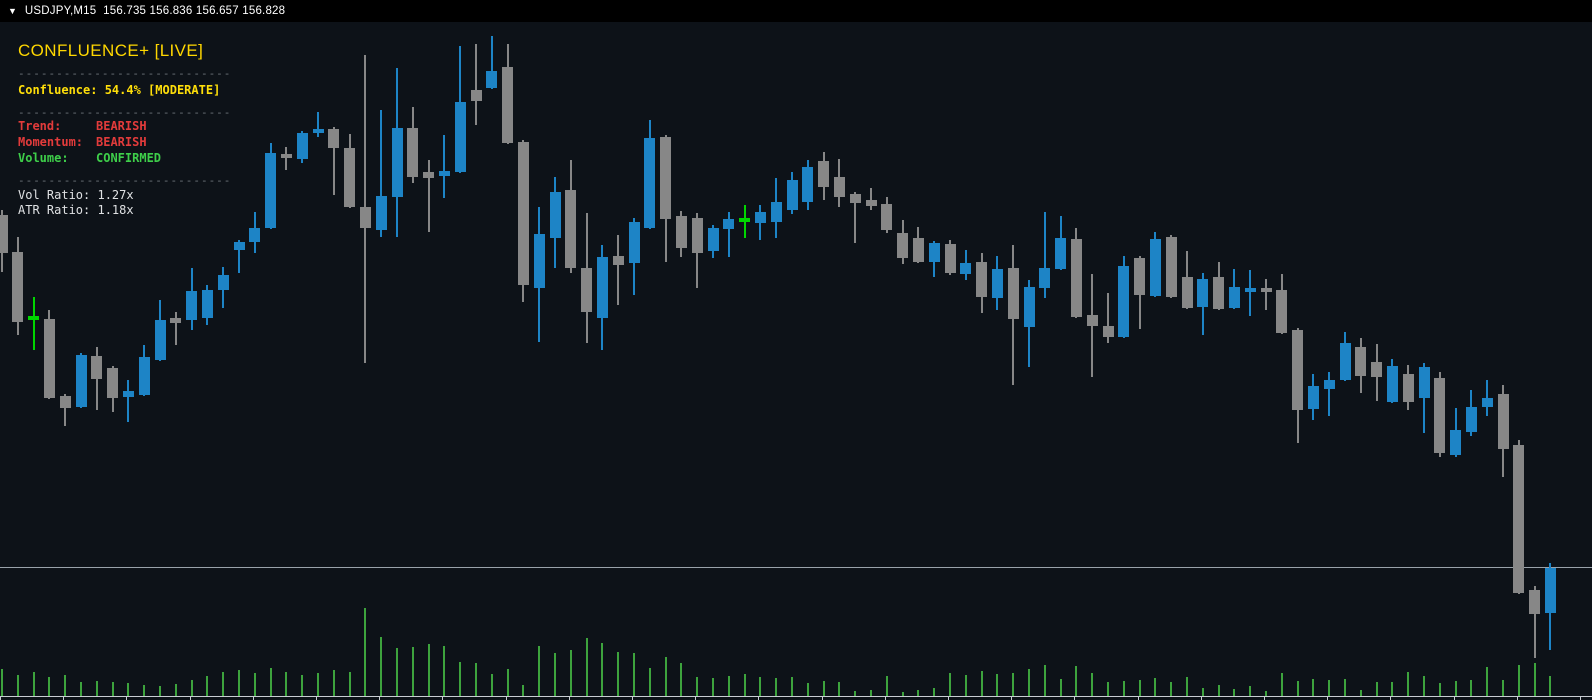 This screenshot has width=1592, height=700. What do you see at coordinates (128, 126) in the screenshot?
I see `trend-row: Trend: BEARISH` at bounding box center [128, 126].